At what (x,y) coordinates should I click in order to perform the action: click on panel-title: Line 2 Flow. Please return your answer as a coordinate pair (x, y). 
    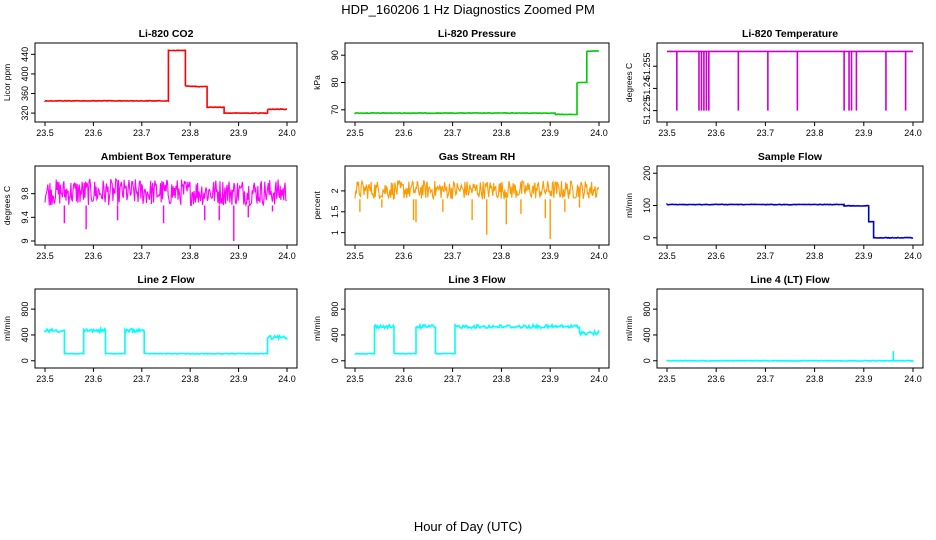
    Looking at the image, I should click on (166, 280).